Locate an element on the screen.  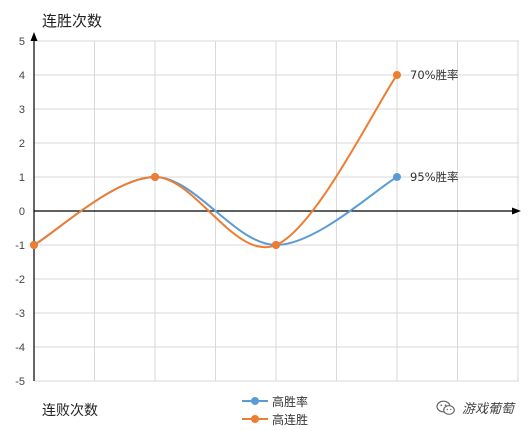
legend-swatch-orange is located at coordinates (255, 419).